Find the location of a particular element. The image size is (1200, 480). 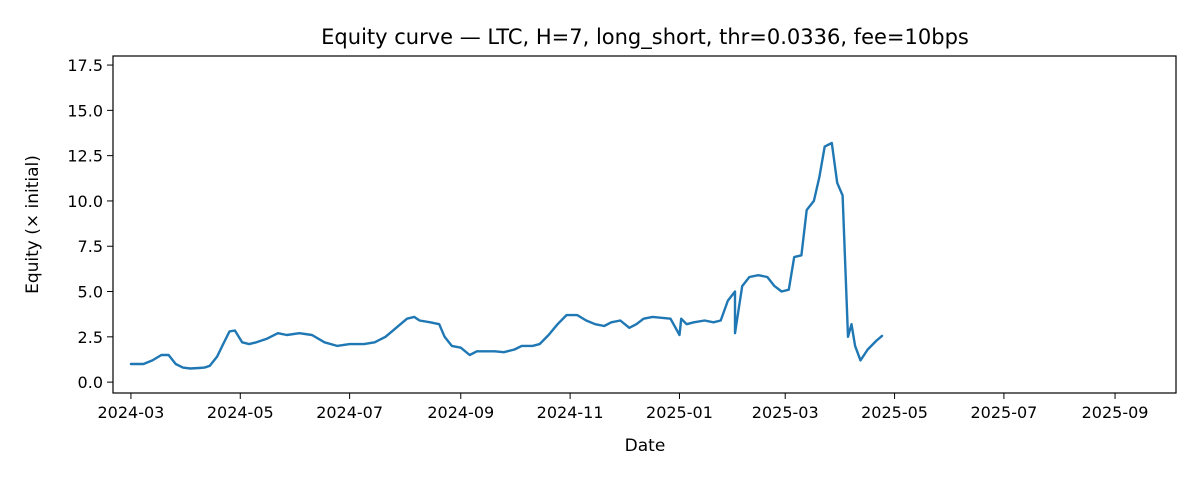

x-tick-label: 2025-01 is located at coordinates (679, 412).